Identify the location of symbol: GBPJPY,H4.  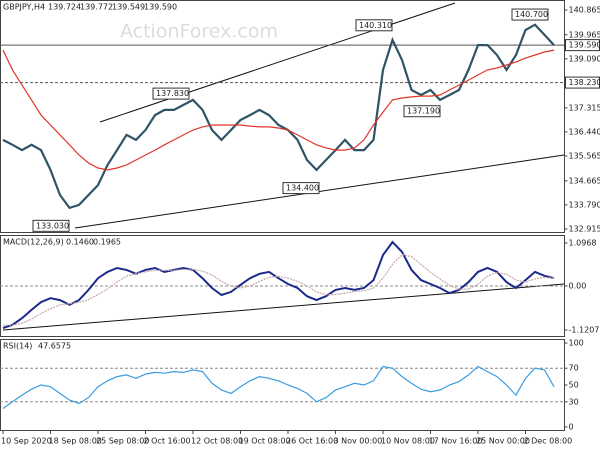
(24, 7).